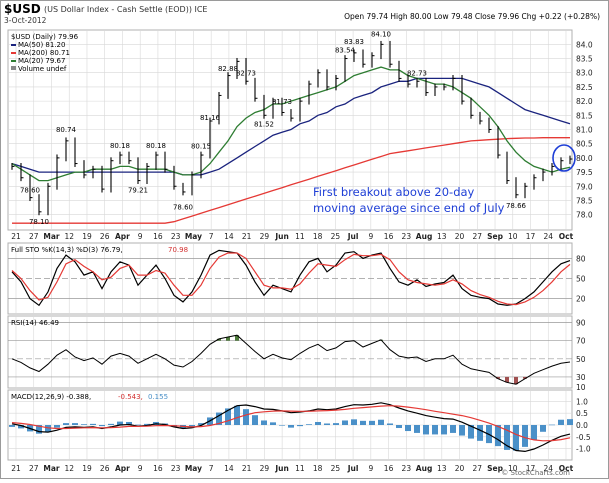 The image size is (609, 483). I want to click on macd-series, so click(291, 427).